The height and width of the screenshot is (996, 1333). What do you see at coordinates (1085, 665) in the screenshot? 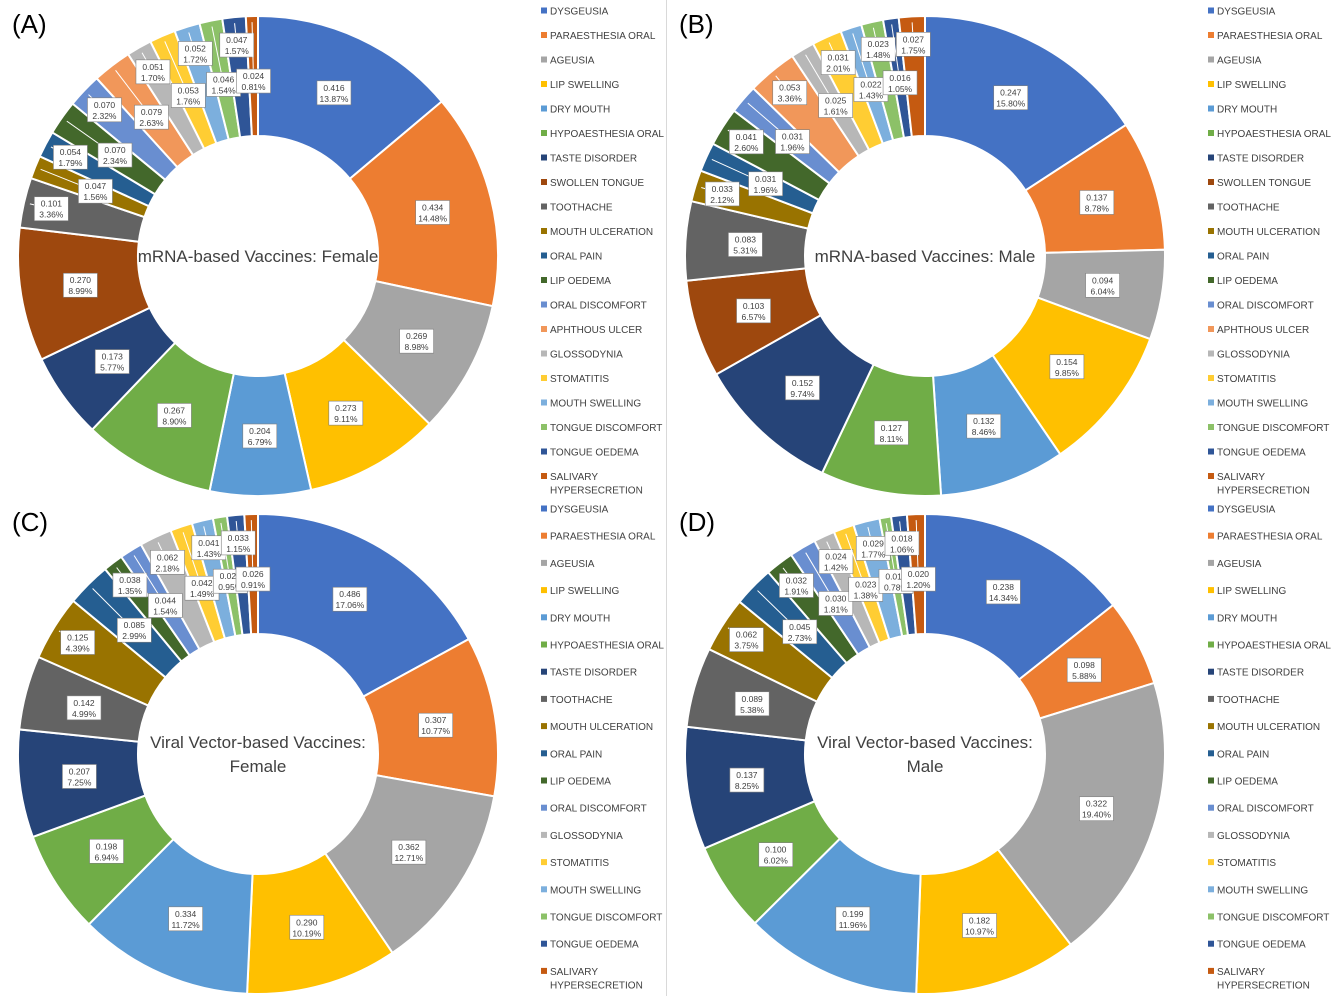
I see `data-label-value: 0.098` at bounding box center [1085, 665].